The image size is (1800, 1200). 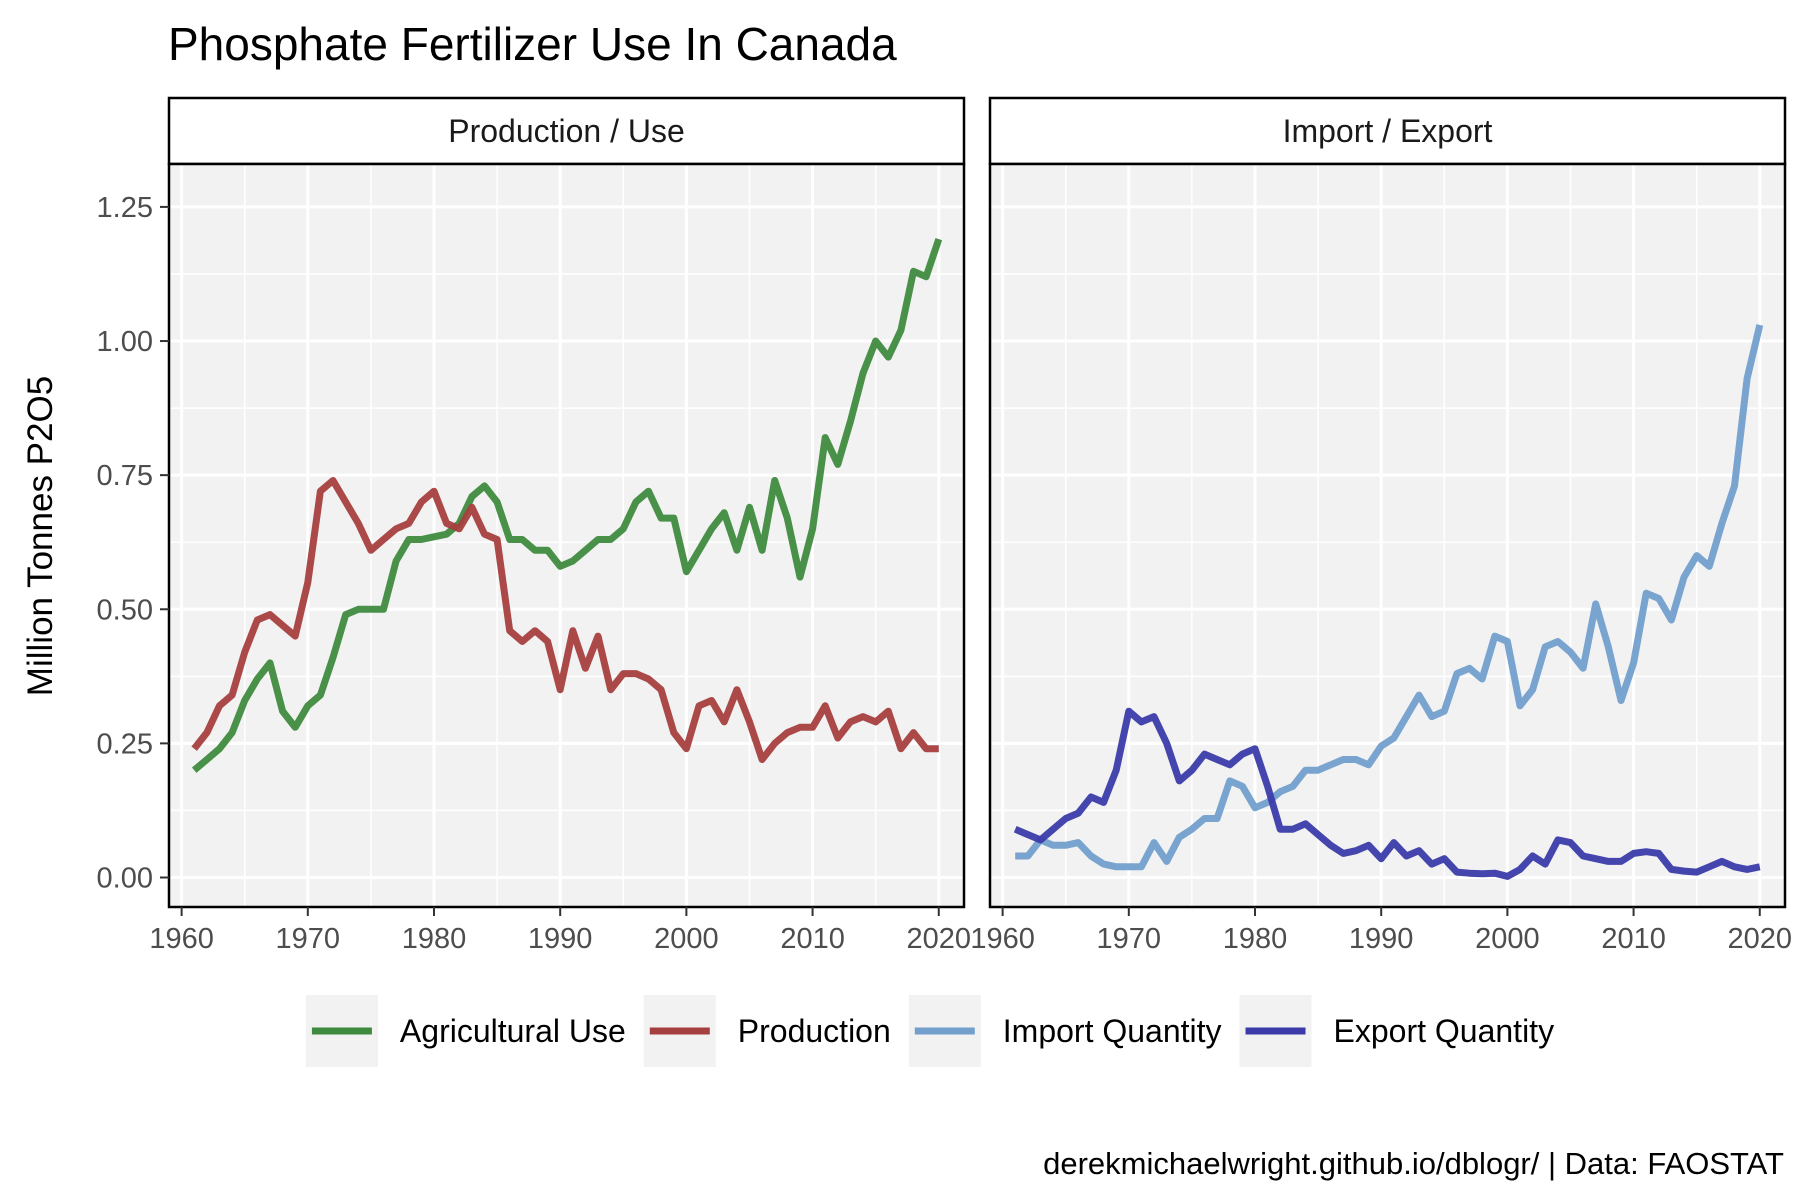 I want to click on y-tick-label: 0.75, so click(x=125, y=476).